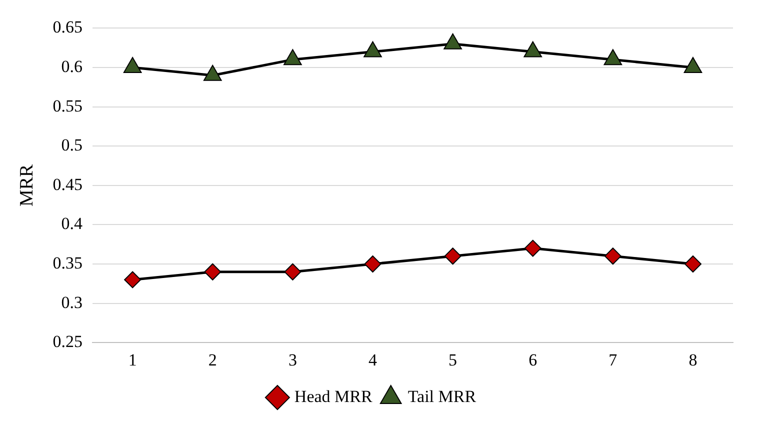 The image size is (761, 424). Describe the element at coordinates (613, 360) in the screenshot. I see `x-tick-label: 7` at that location.